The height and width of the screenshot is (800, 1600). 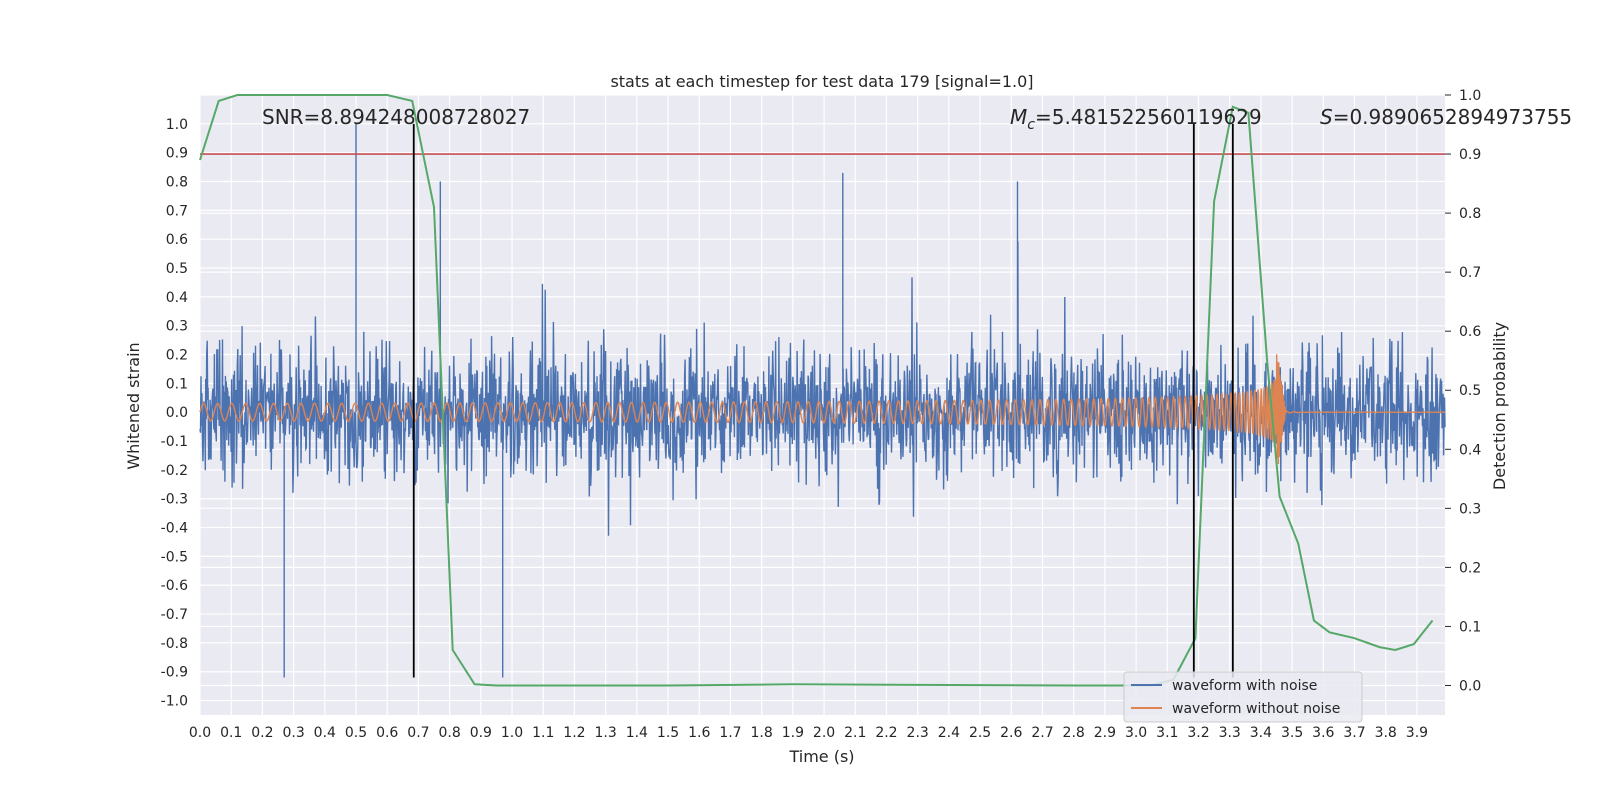 I want to click on legend-box, so click(x=1243, y=697).